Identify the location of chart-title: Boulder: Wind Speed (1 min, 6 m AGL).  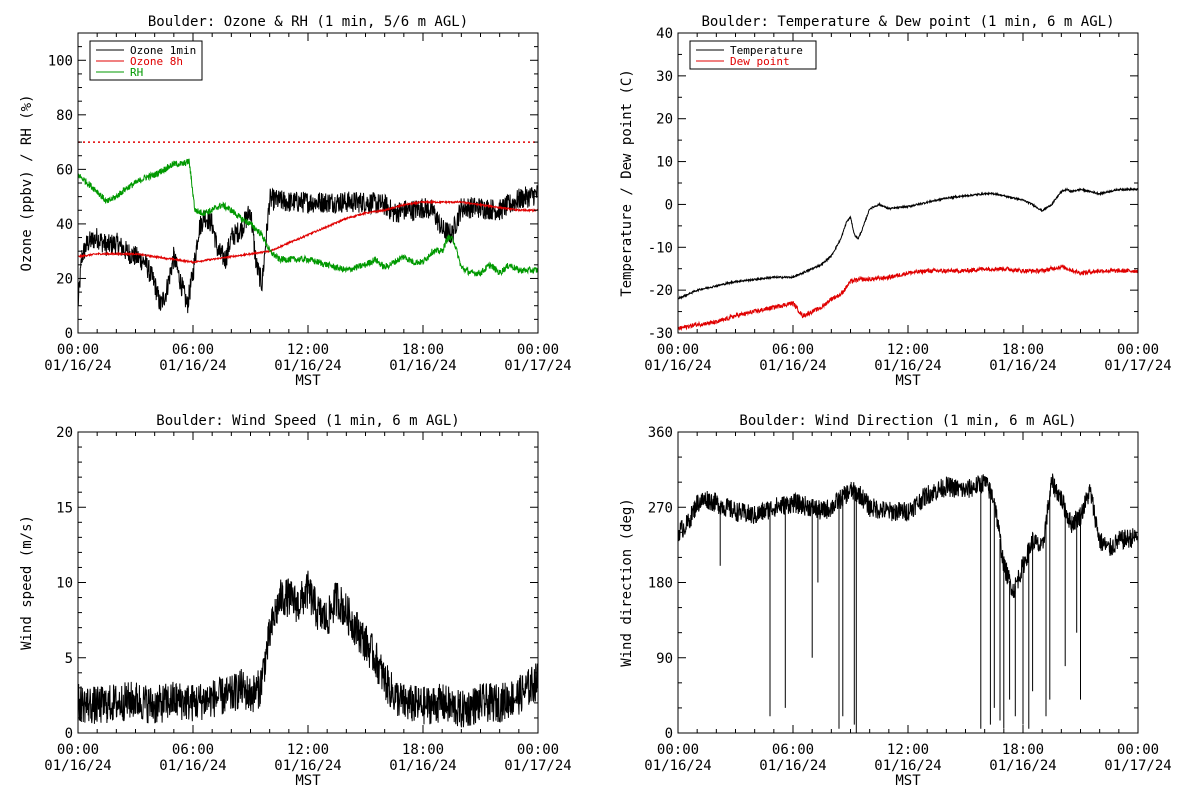
(307, 421).